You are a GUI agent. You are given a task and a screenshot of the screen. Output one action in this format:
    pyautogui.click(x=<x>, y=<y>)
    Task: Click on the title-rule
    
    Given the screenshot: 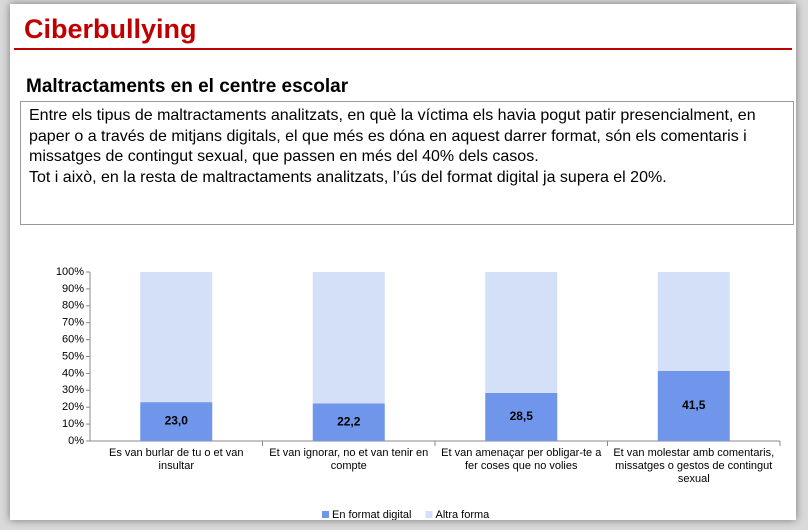 What is the action you would take?
    pyautogui.click(x=403, y=49)
    